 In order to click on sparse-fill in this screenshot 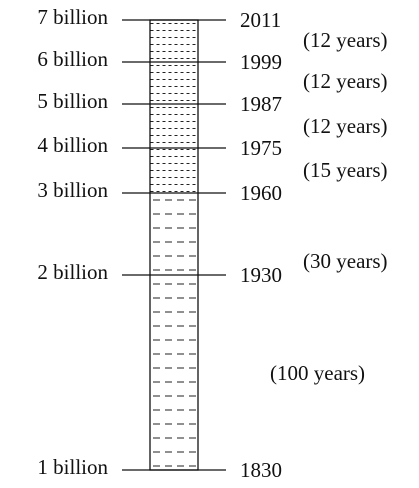, I will do `click(174, 331)`.